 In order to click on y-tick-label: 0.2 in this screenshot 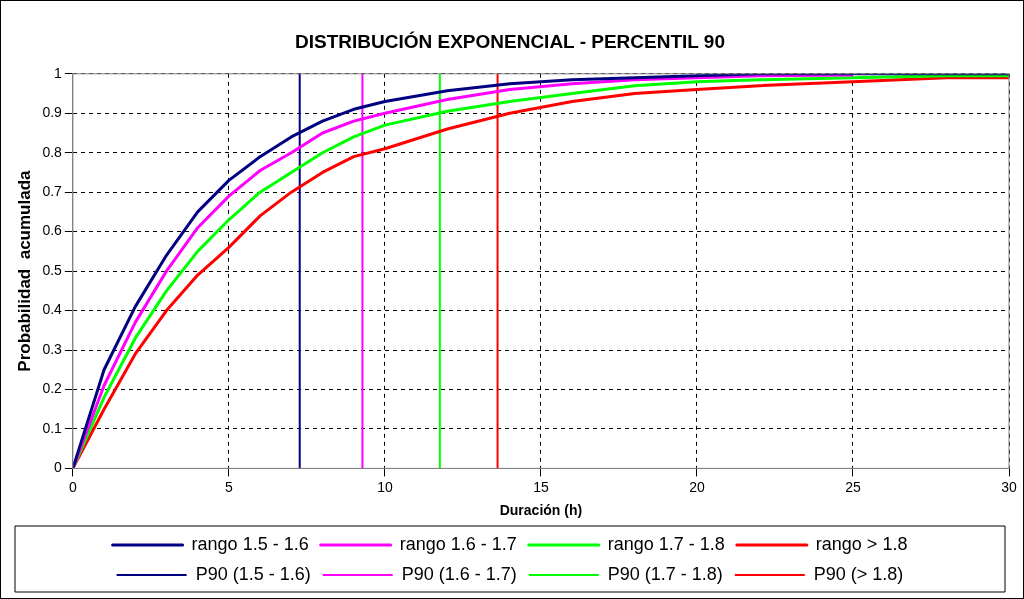, I will do `click(52, 388)`.